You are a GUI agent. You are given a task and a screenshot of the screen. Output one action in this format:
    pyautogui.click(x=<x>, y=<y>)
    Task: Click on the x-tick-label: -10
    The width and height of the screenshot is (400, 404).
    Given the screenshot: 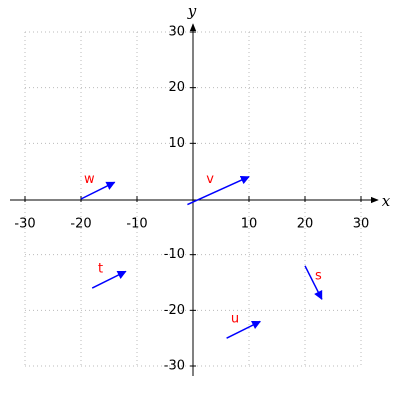 What is the action you would take?
    pyautogui.click(x=136, y=224)
    